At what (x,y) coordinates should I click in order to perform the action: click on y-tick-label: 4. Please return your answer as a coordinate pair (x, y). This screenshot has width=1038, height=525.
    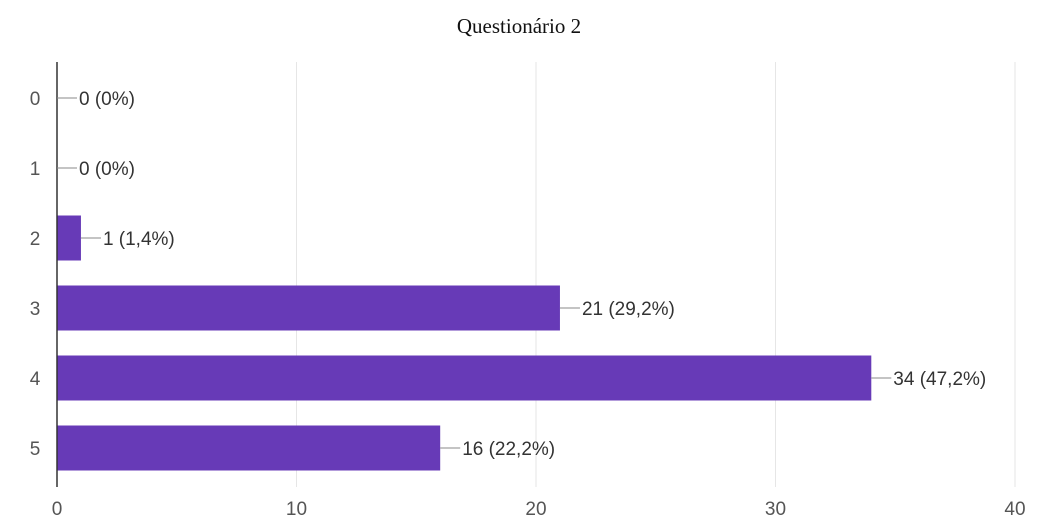
    Looking at the image, I should click on (35, 379).